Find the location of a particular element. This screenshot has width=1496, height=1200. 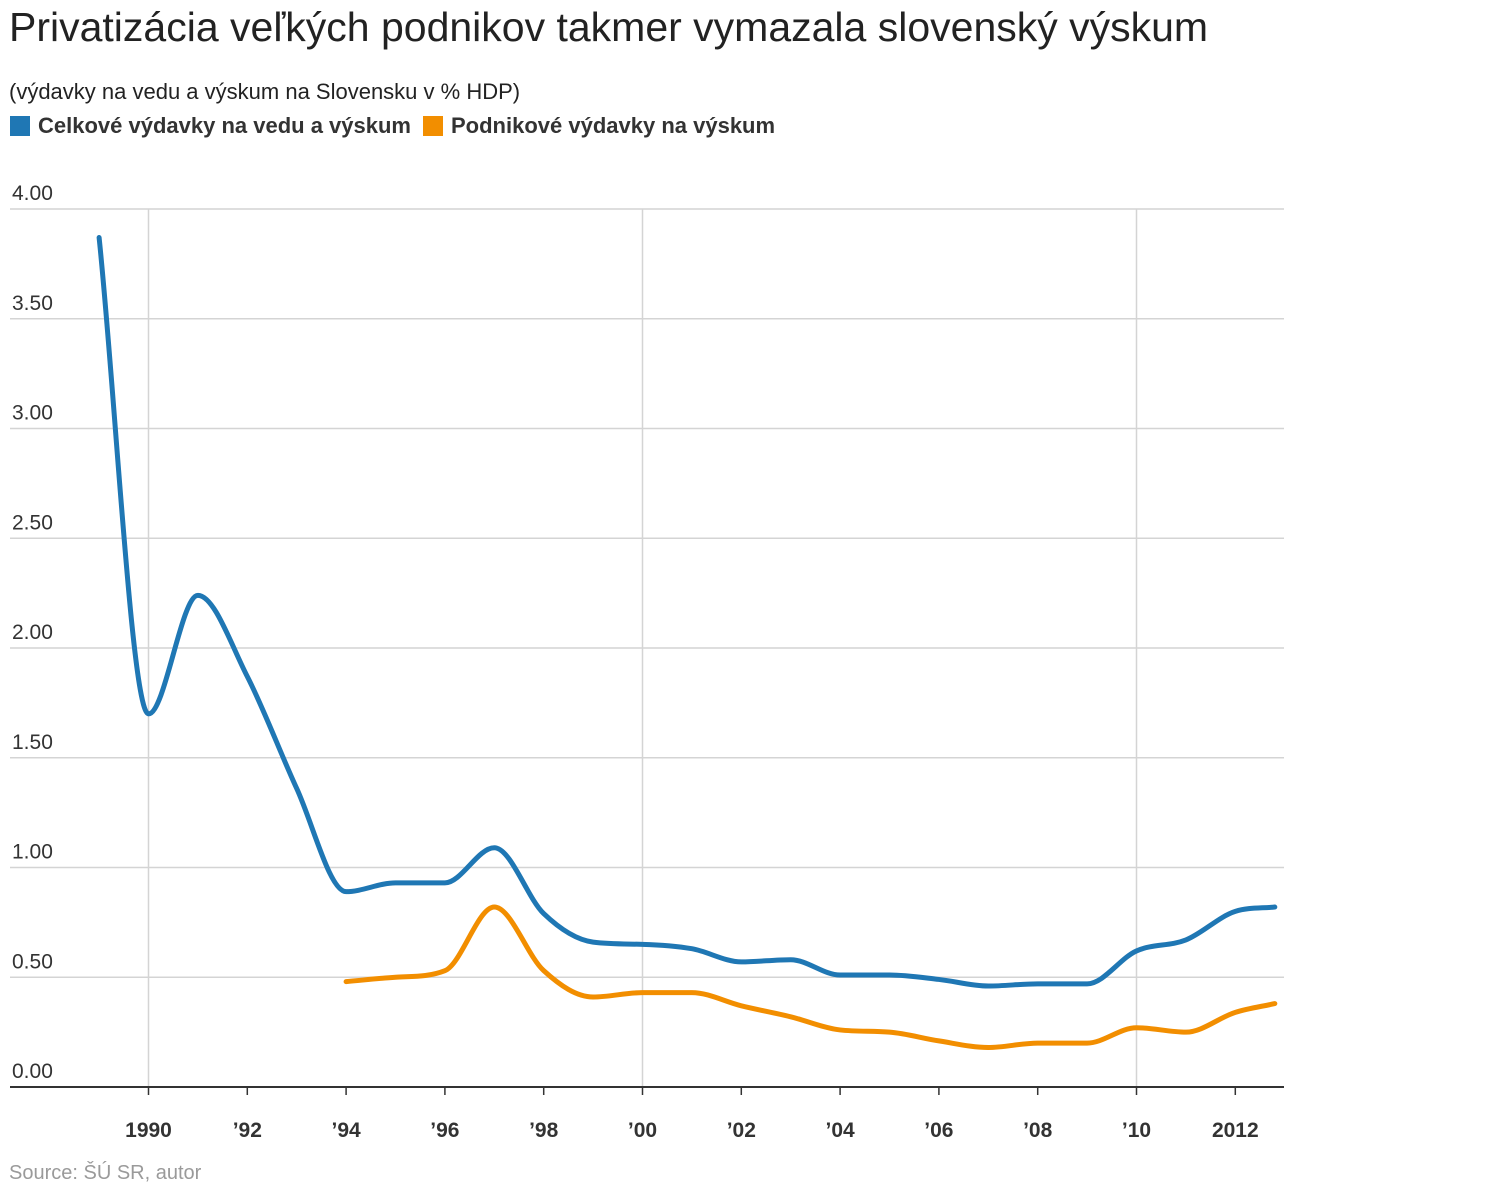

x-tick-label: ’94 is located at coordinates (346, 1130).